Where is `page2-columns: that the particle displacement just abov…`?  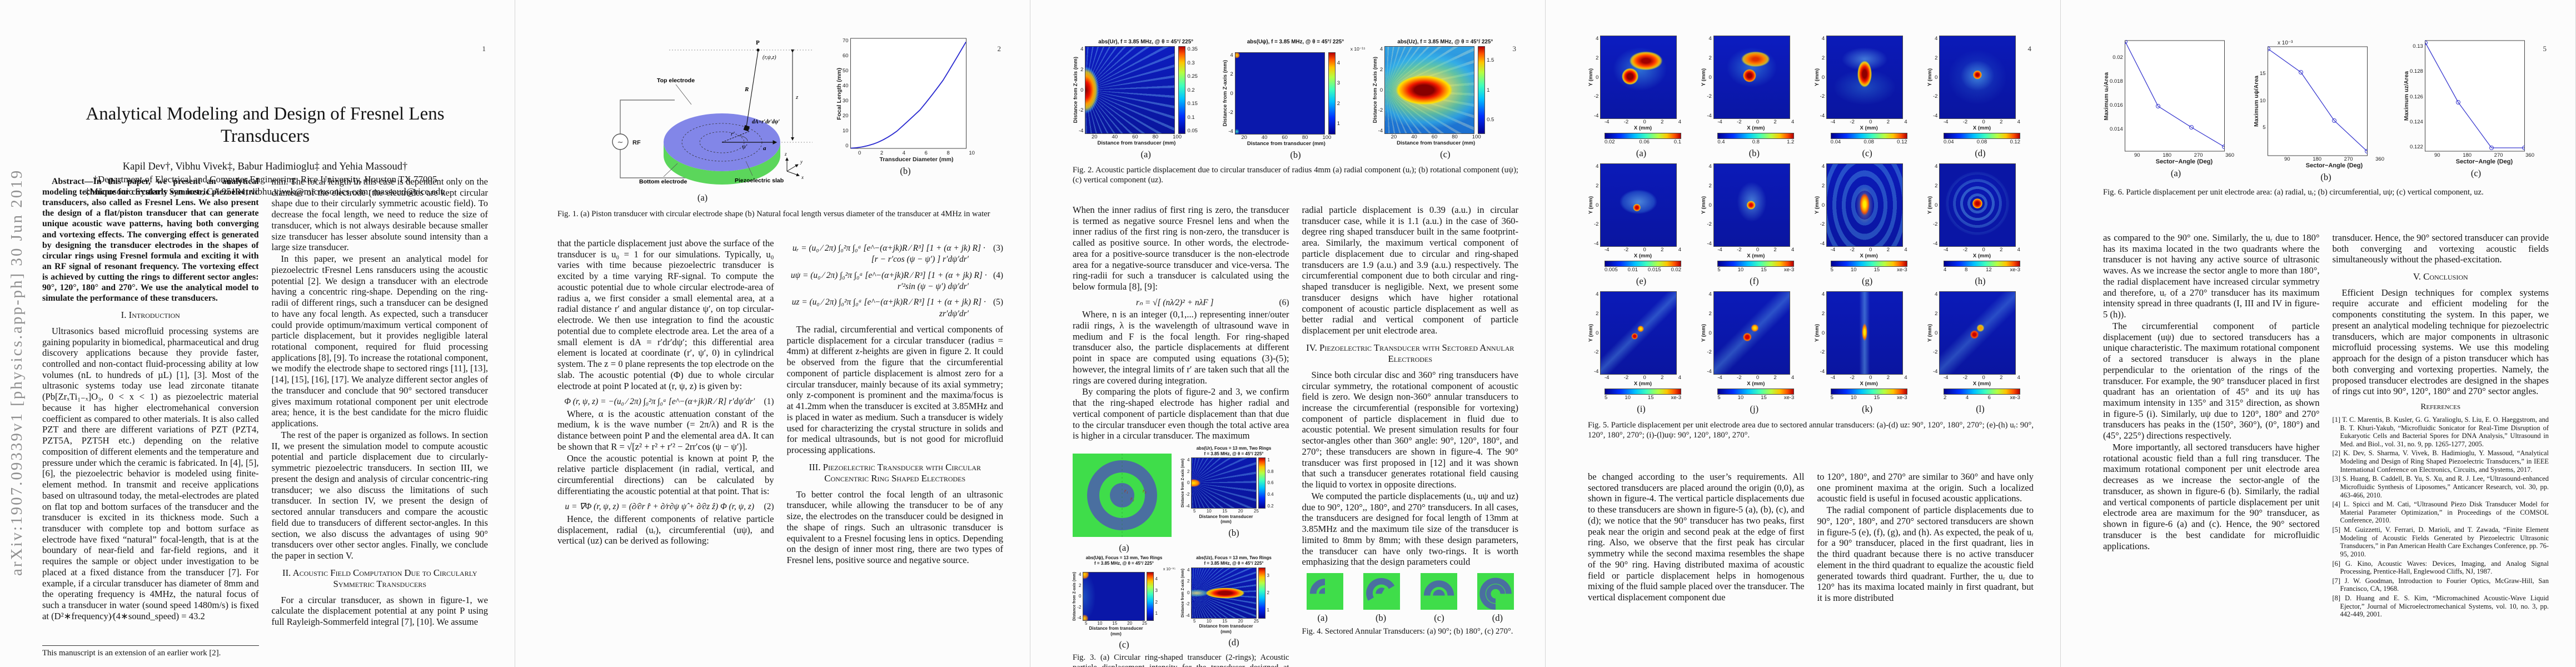
page2-columns: that the particle displacement just abov… is located at coordinates (780, 441).